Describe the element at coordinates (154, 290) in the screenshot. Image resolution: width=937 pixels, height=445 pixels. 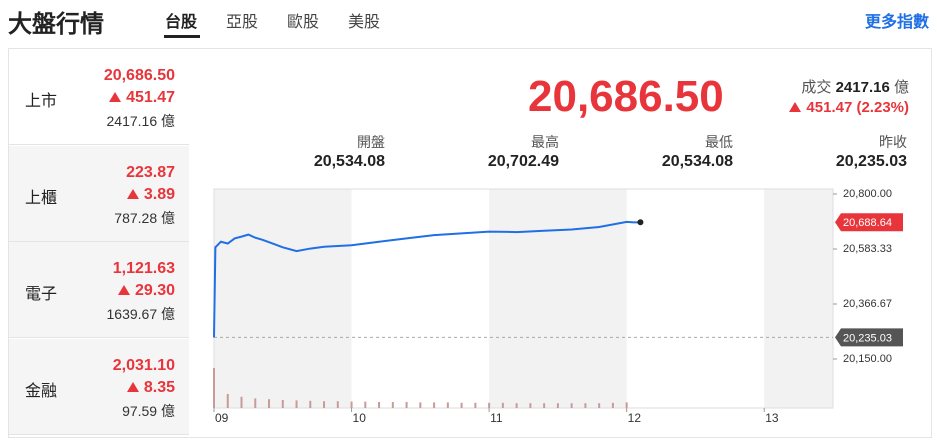
I see `change-value: 29.30` at that location.